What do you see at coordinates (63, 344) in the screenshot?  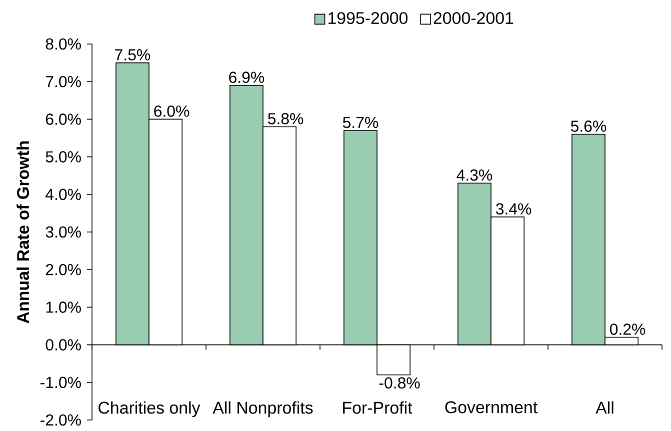 I see `y-tick-label: 0.0%` at bounding box center [63, 344].